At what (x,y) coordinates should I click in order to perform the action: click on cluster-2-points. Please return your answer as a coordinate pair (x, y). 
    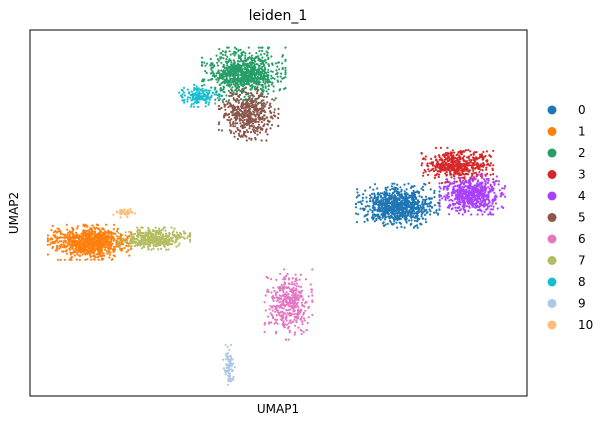
    Looking at the image, I should click on (243, 74).